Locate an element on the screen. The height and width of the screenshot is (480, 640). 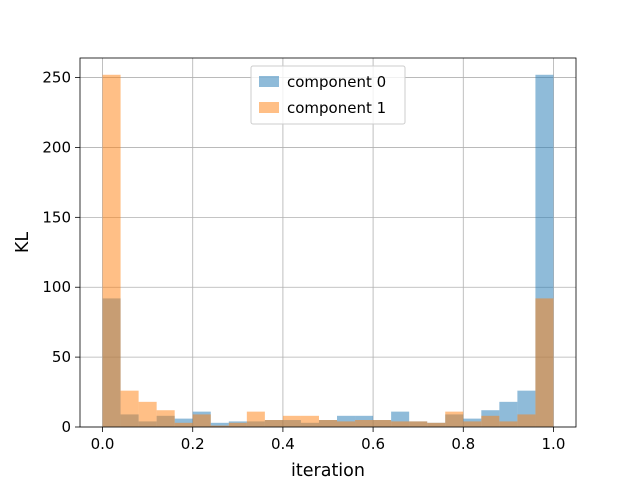
x-tick-label: 0.4 is located at coordinates (283, 444).